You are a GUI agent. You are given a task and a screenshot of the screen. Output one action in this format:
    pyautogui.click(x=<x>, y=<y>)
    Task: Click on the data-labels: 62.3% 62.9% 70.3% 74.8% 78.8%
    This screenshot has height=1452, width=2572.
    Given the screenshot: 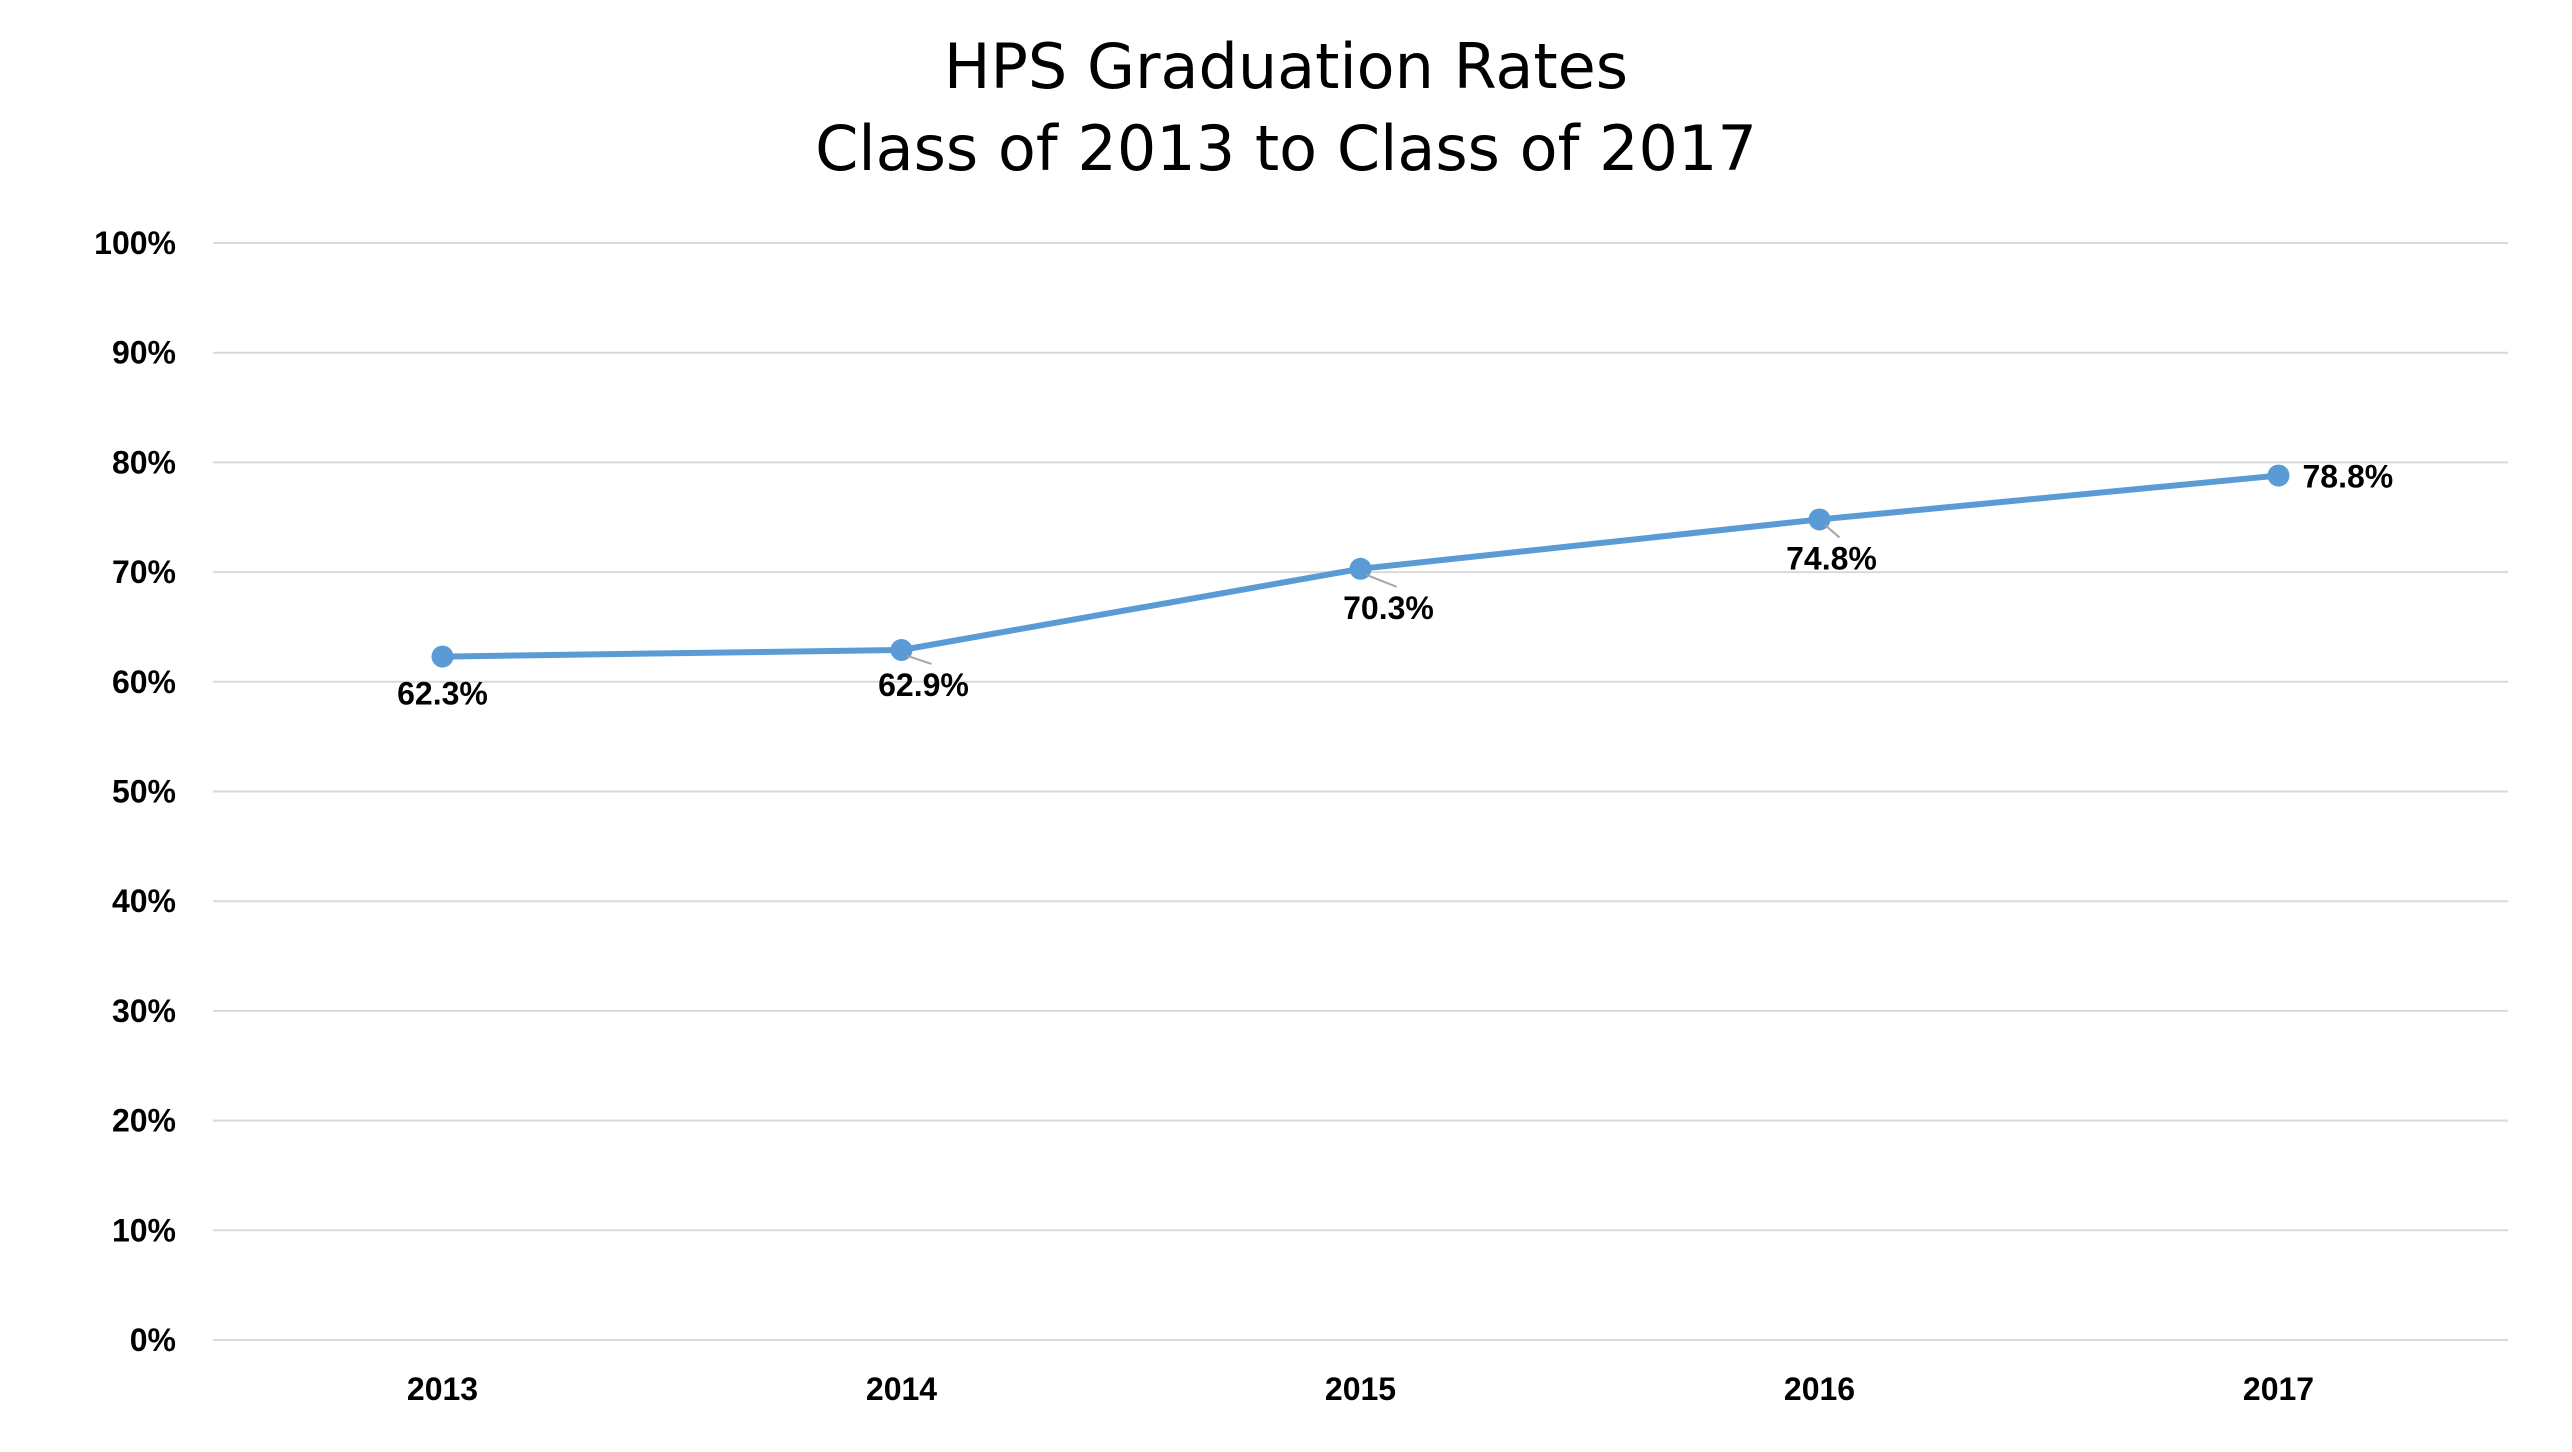 What is the action you would take?
    pyautogui.click(x=1395, y=585)
    